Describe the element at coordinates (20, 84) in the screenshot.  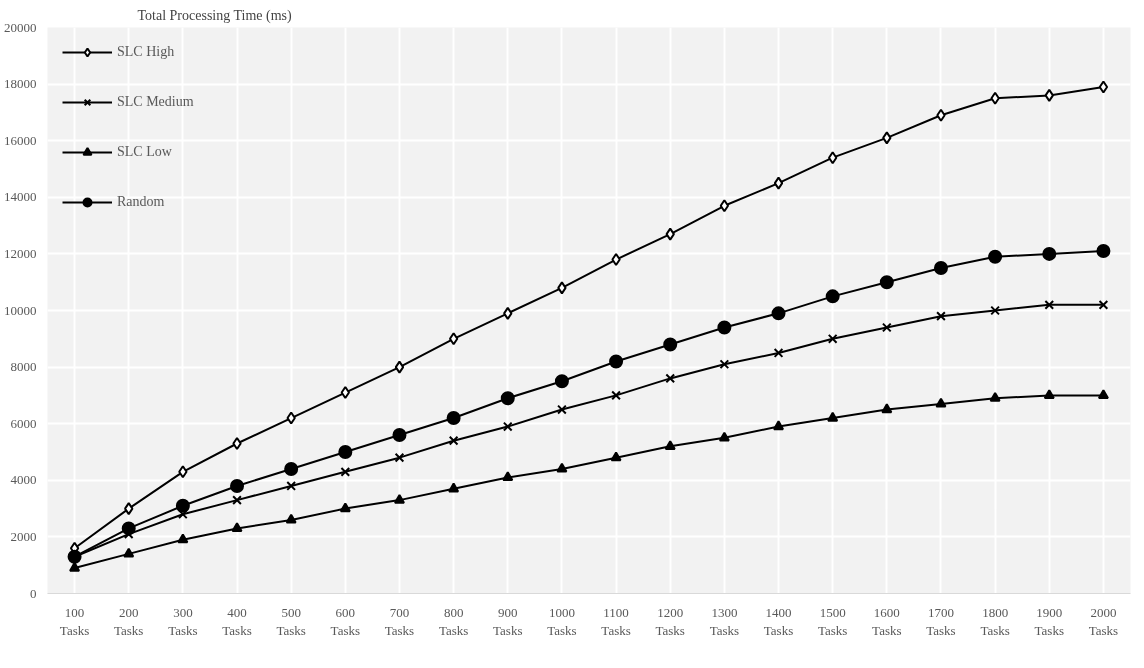
I see `y-tick-label: 18000` at that location.